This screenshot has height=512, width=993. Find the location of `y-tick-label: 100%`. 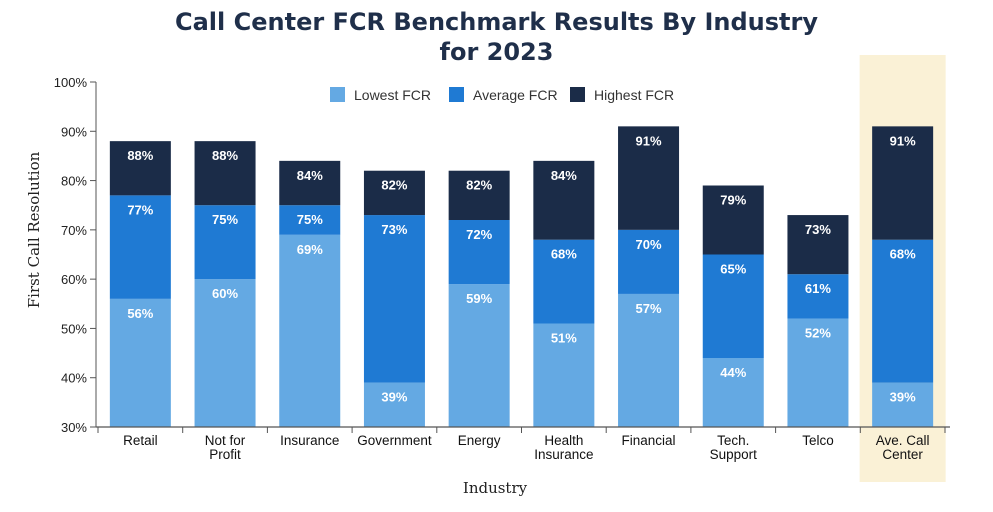

y-tick-label: 100% is located at coordinates (71, 82).